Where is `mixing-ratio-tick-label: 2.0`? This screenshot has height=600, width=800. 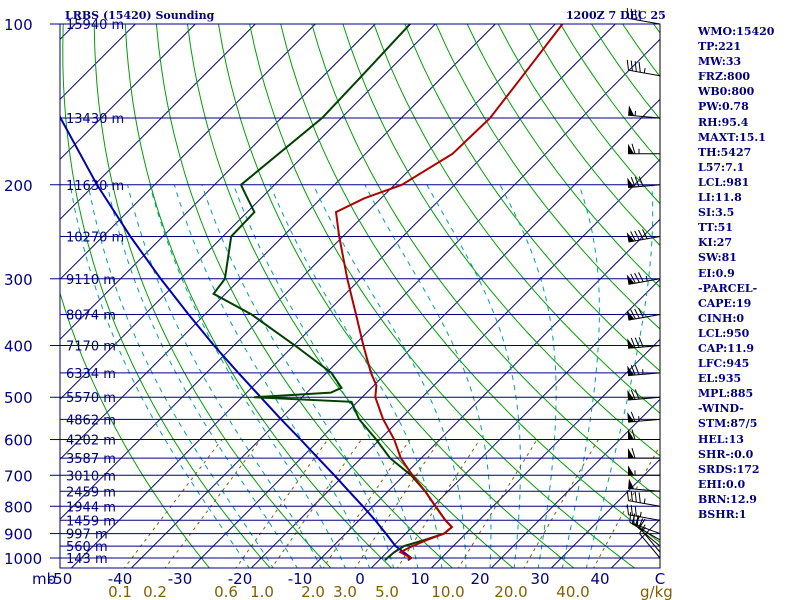
mixing-ratio-tick-label: 2.0 is located at coordinates (313, 591).